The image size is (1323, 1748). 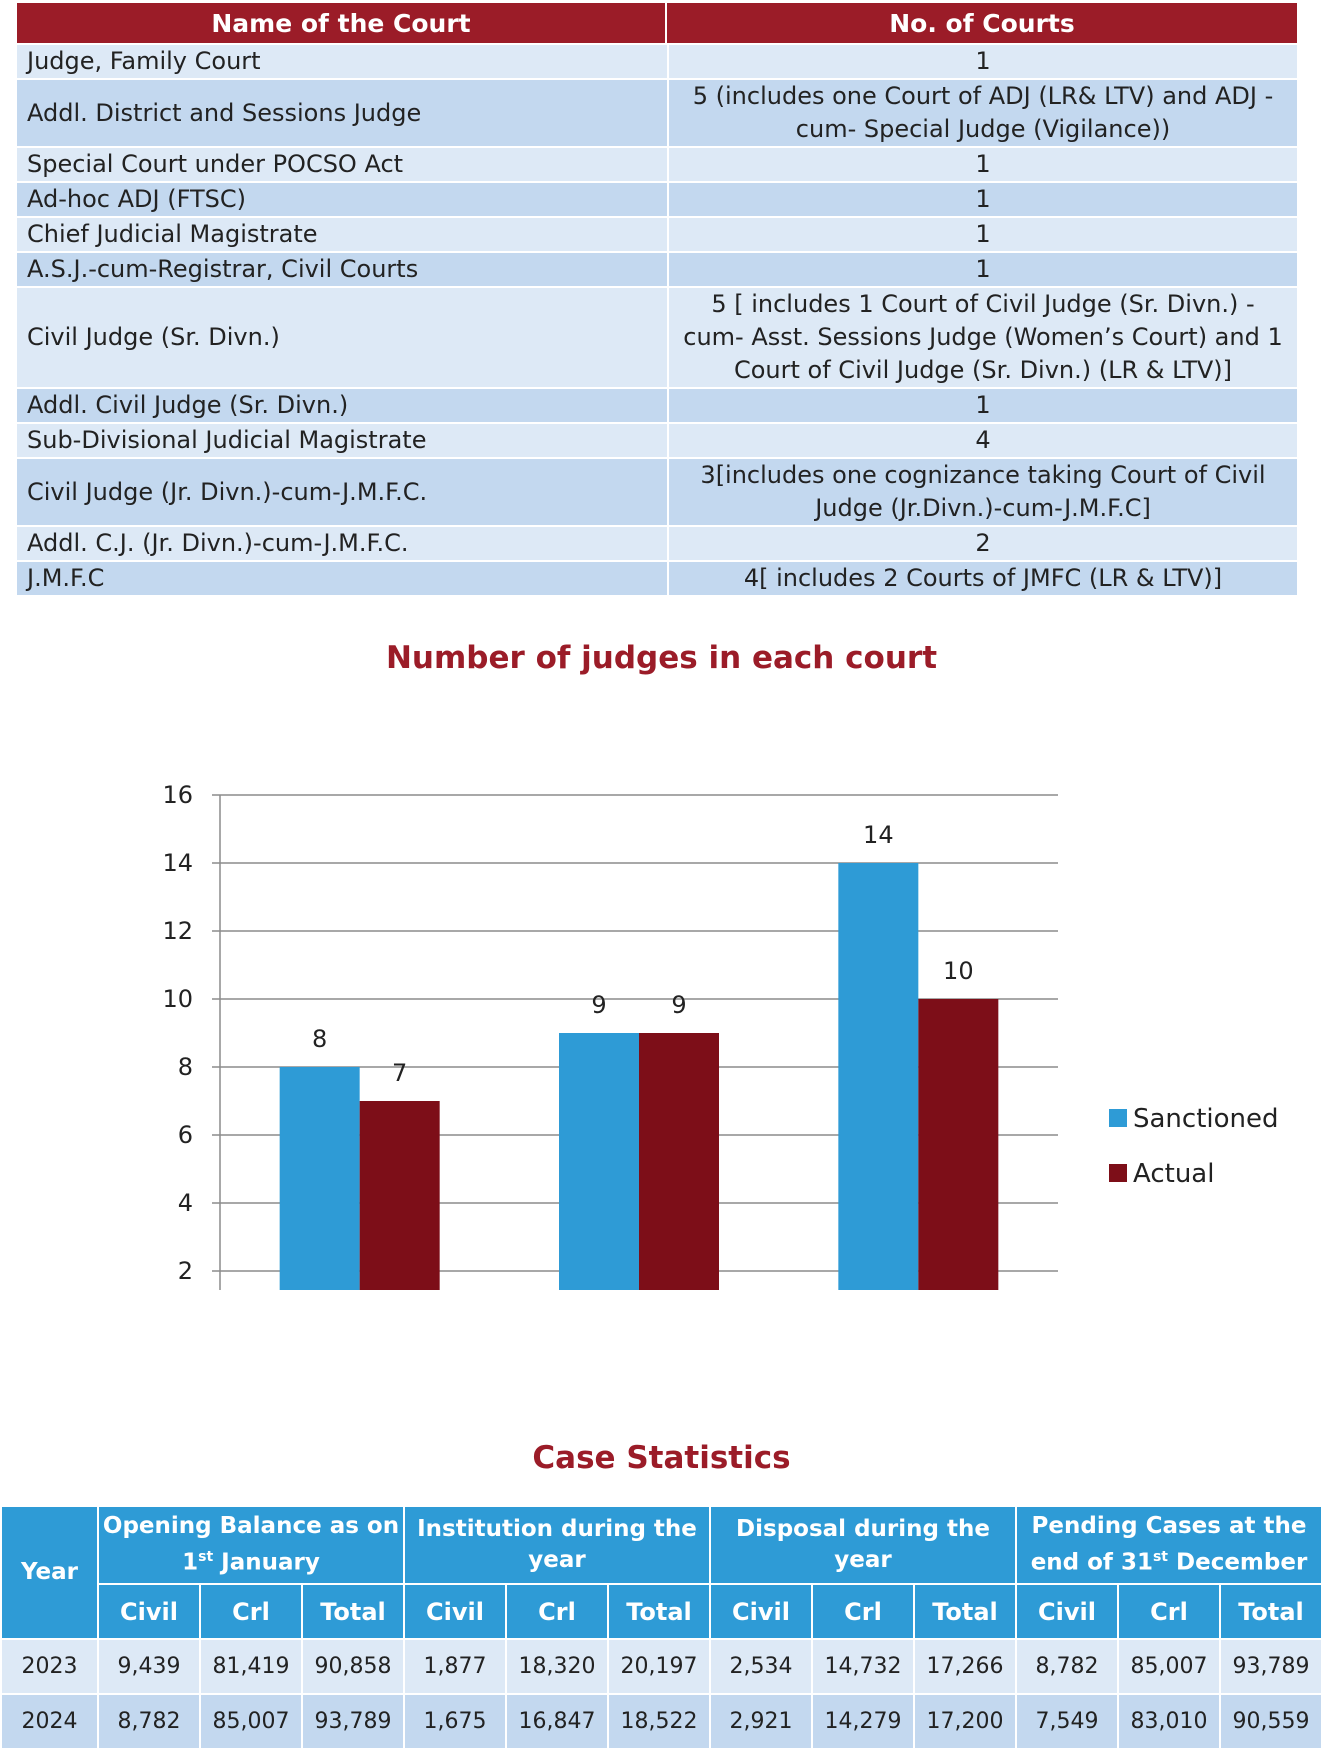 I want to click on stats-value-cell: 1,675, so click(x=455, y=1721).